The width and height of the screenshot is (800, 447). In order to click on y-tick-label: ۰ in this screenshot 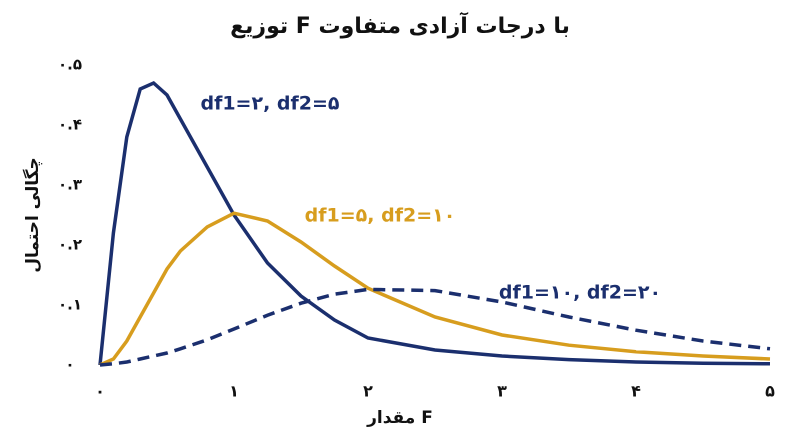, I will do `click(69, 365)`.